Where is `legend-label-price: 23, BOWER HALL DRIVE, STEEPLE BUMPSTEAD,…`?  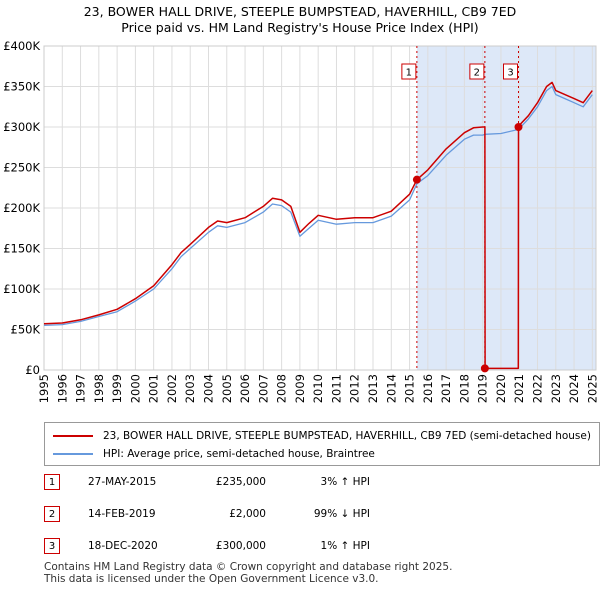
legend-label-price: 23, BOWER HALL DRIVE, STEEPLE BUMPSTEAD,… is located at coordinates (347, 436).